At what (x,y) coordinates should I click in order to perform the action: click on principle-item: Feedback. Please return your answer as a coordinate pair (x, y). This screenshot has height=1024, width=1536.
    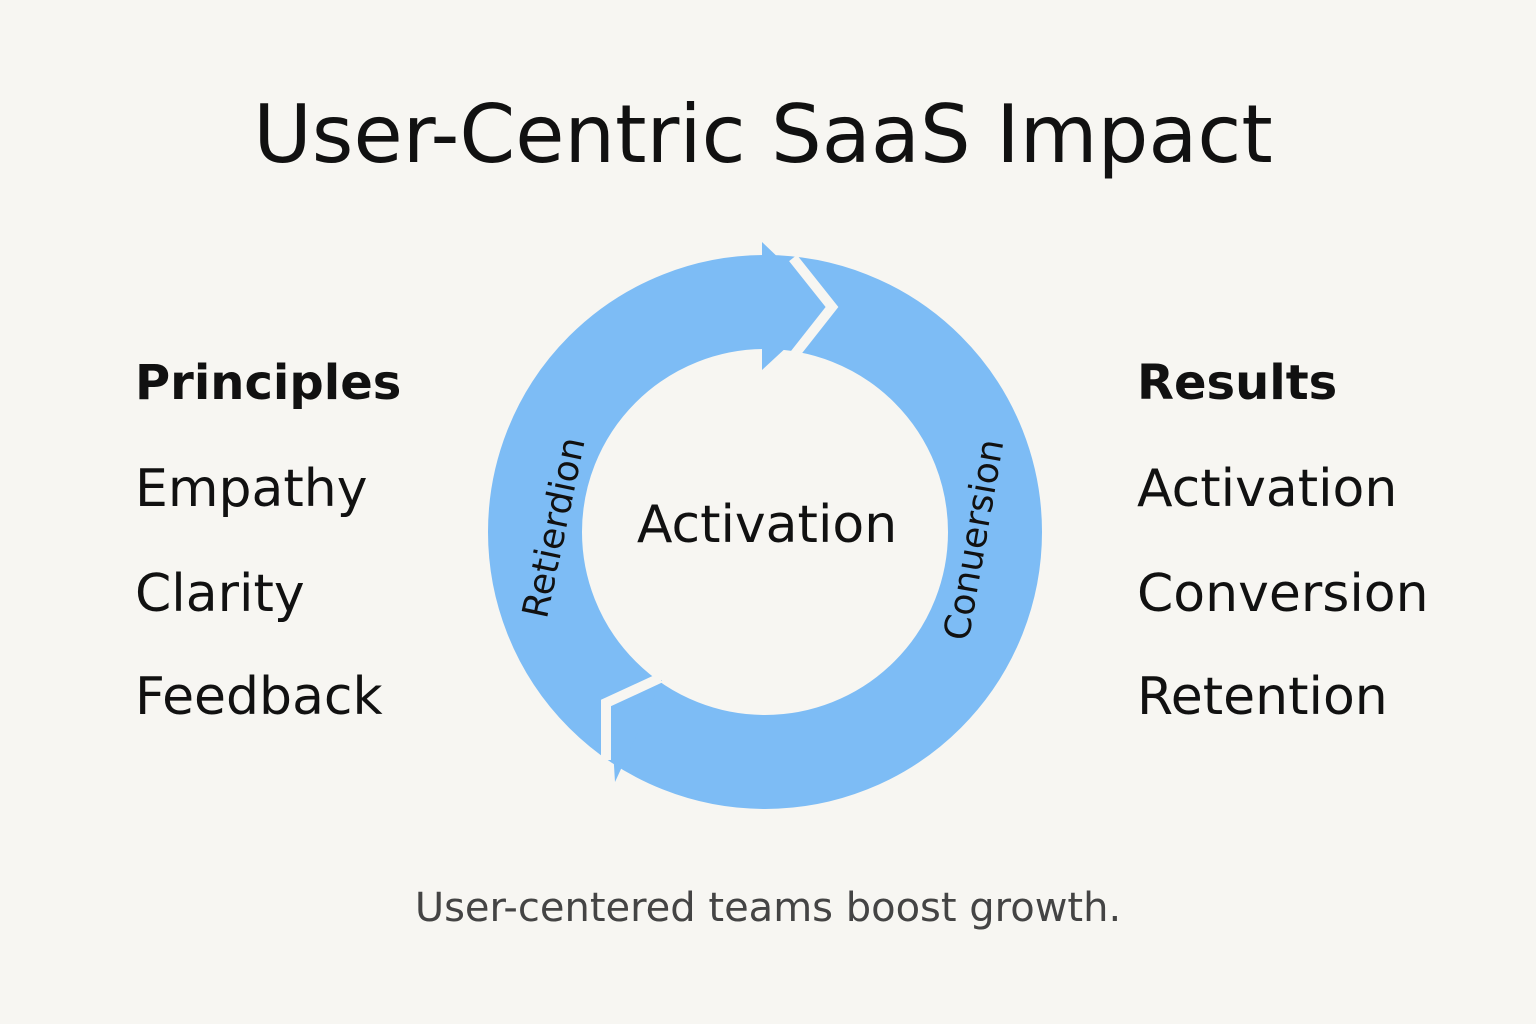
    Looking at the image, I should click on (259, 697).